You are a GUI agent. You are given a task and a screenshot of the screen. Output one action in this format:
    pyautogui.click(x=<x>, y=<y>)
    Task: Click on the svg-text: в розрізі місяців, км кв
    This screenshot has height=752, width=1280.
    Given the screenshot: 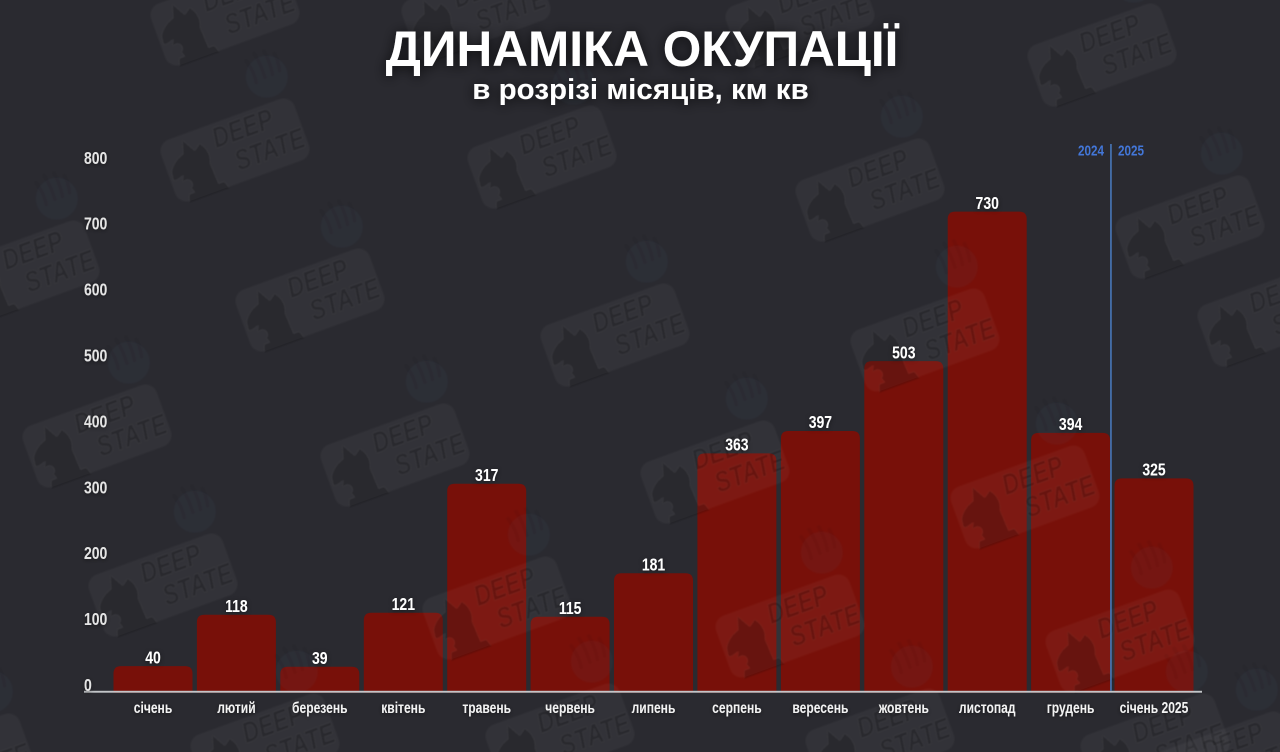 What is the action you would take?
    pyautogui.click(x=640, y=90)
    